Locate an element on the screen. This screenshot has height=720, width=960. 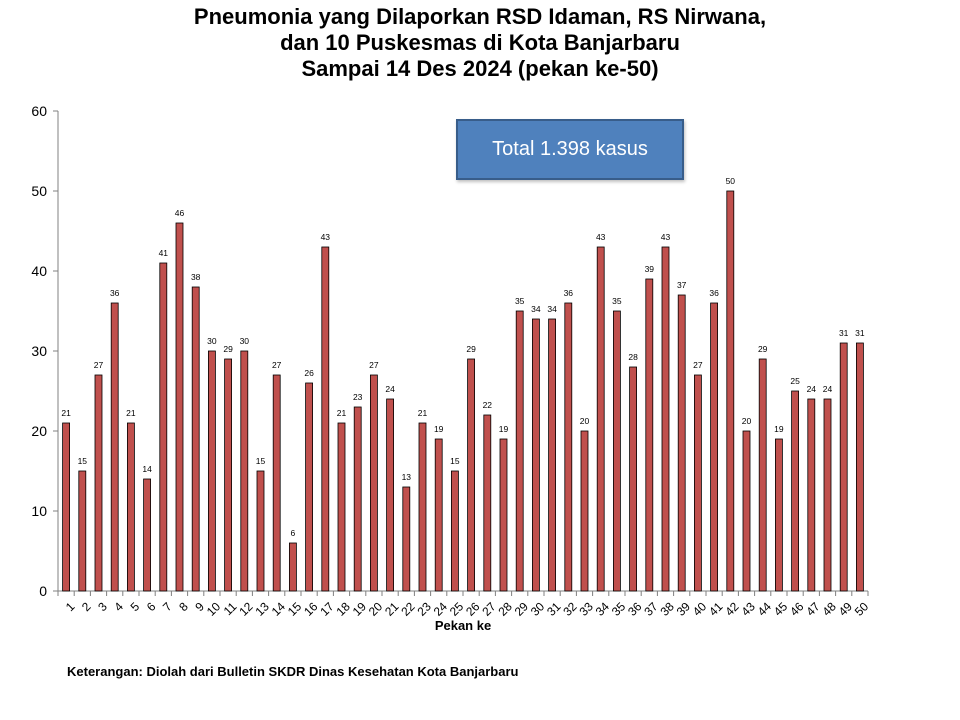
data-label: 28 is located at coordinates (633, 357).